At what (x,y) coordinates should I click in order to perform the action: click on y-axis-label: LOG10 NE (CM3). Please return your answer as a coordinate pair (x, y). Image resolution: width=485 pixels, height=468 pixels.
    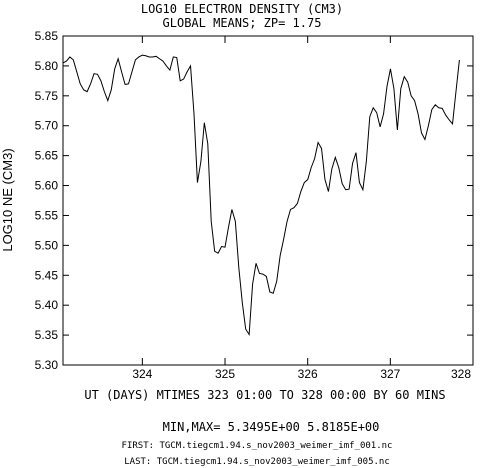
    Looking at the image, I should click on (7, 199).